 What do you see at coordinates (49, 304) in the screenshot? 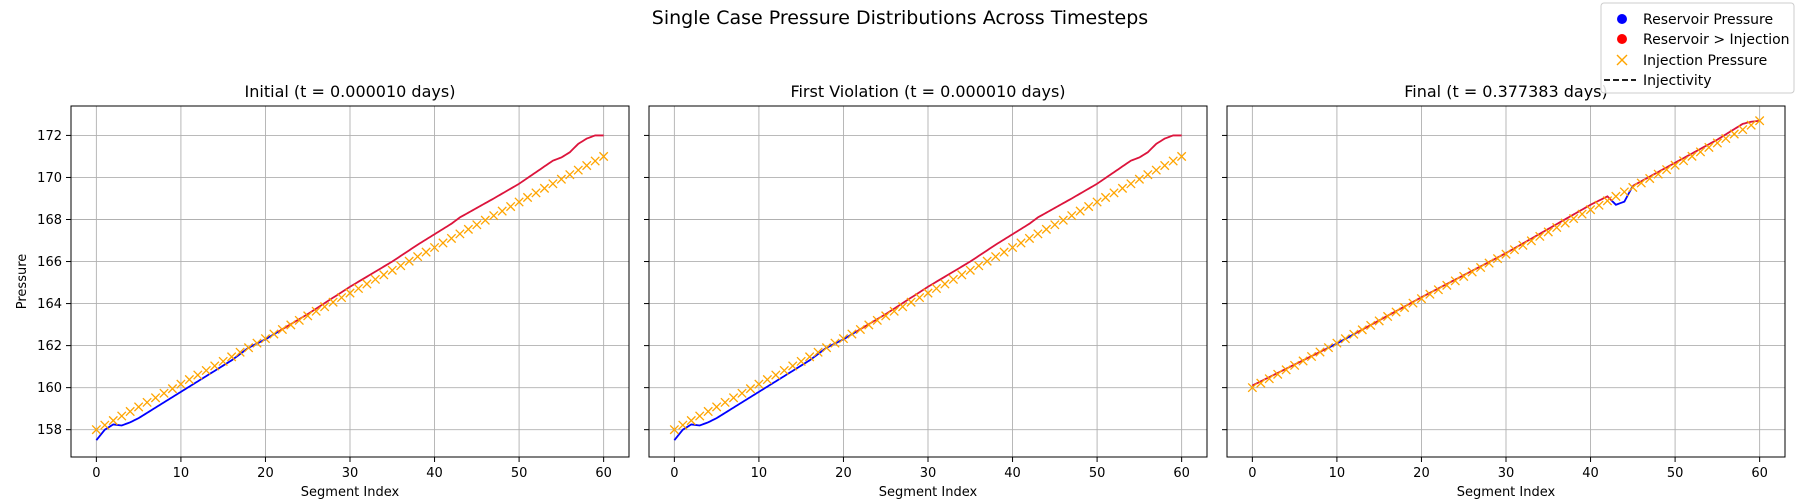
I see `y-tick-label: 164` at bounding box center [49, 304].